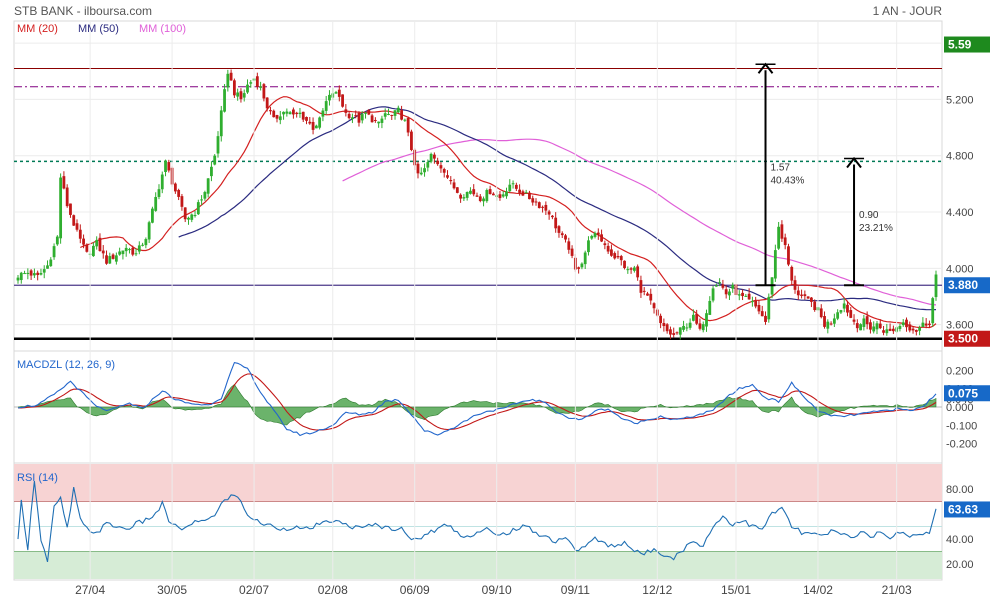 The image size is (990, 605). What do you see at coordinates (908, 11) in the screenshot?
I see `period-label: 1 AN - JOUR` at bounding box center [908, 11].